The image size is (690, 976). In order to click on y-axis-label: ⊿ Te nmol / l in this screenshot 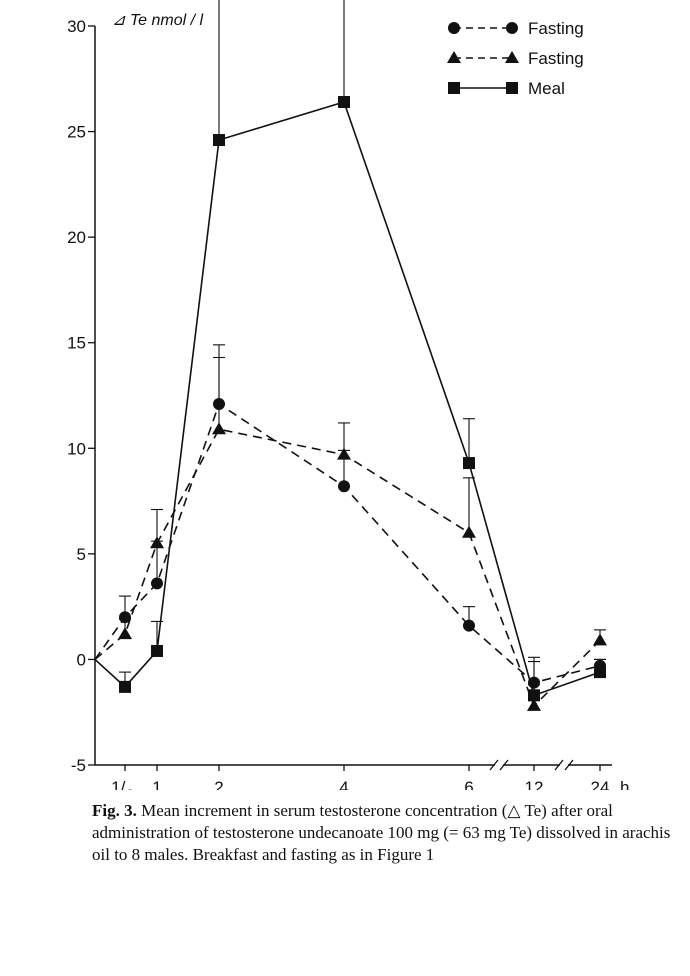, I will do `click(158, 20)`.